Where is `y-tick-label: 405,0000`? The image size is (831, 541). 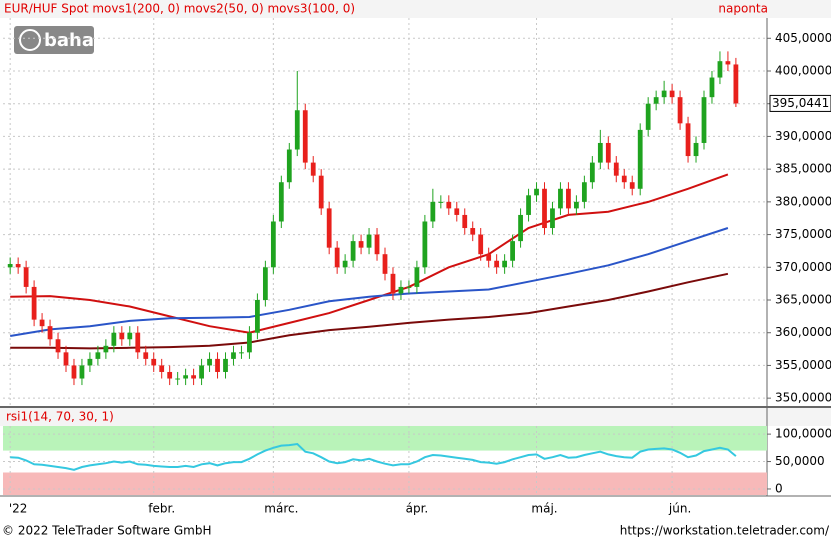 y-tick-label: 405,0000 is located at coordinates (803, 38).